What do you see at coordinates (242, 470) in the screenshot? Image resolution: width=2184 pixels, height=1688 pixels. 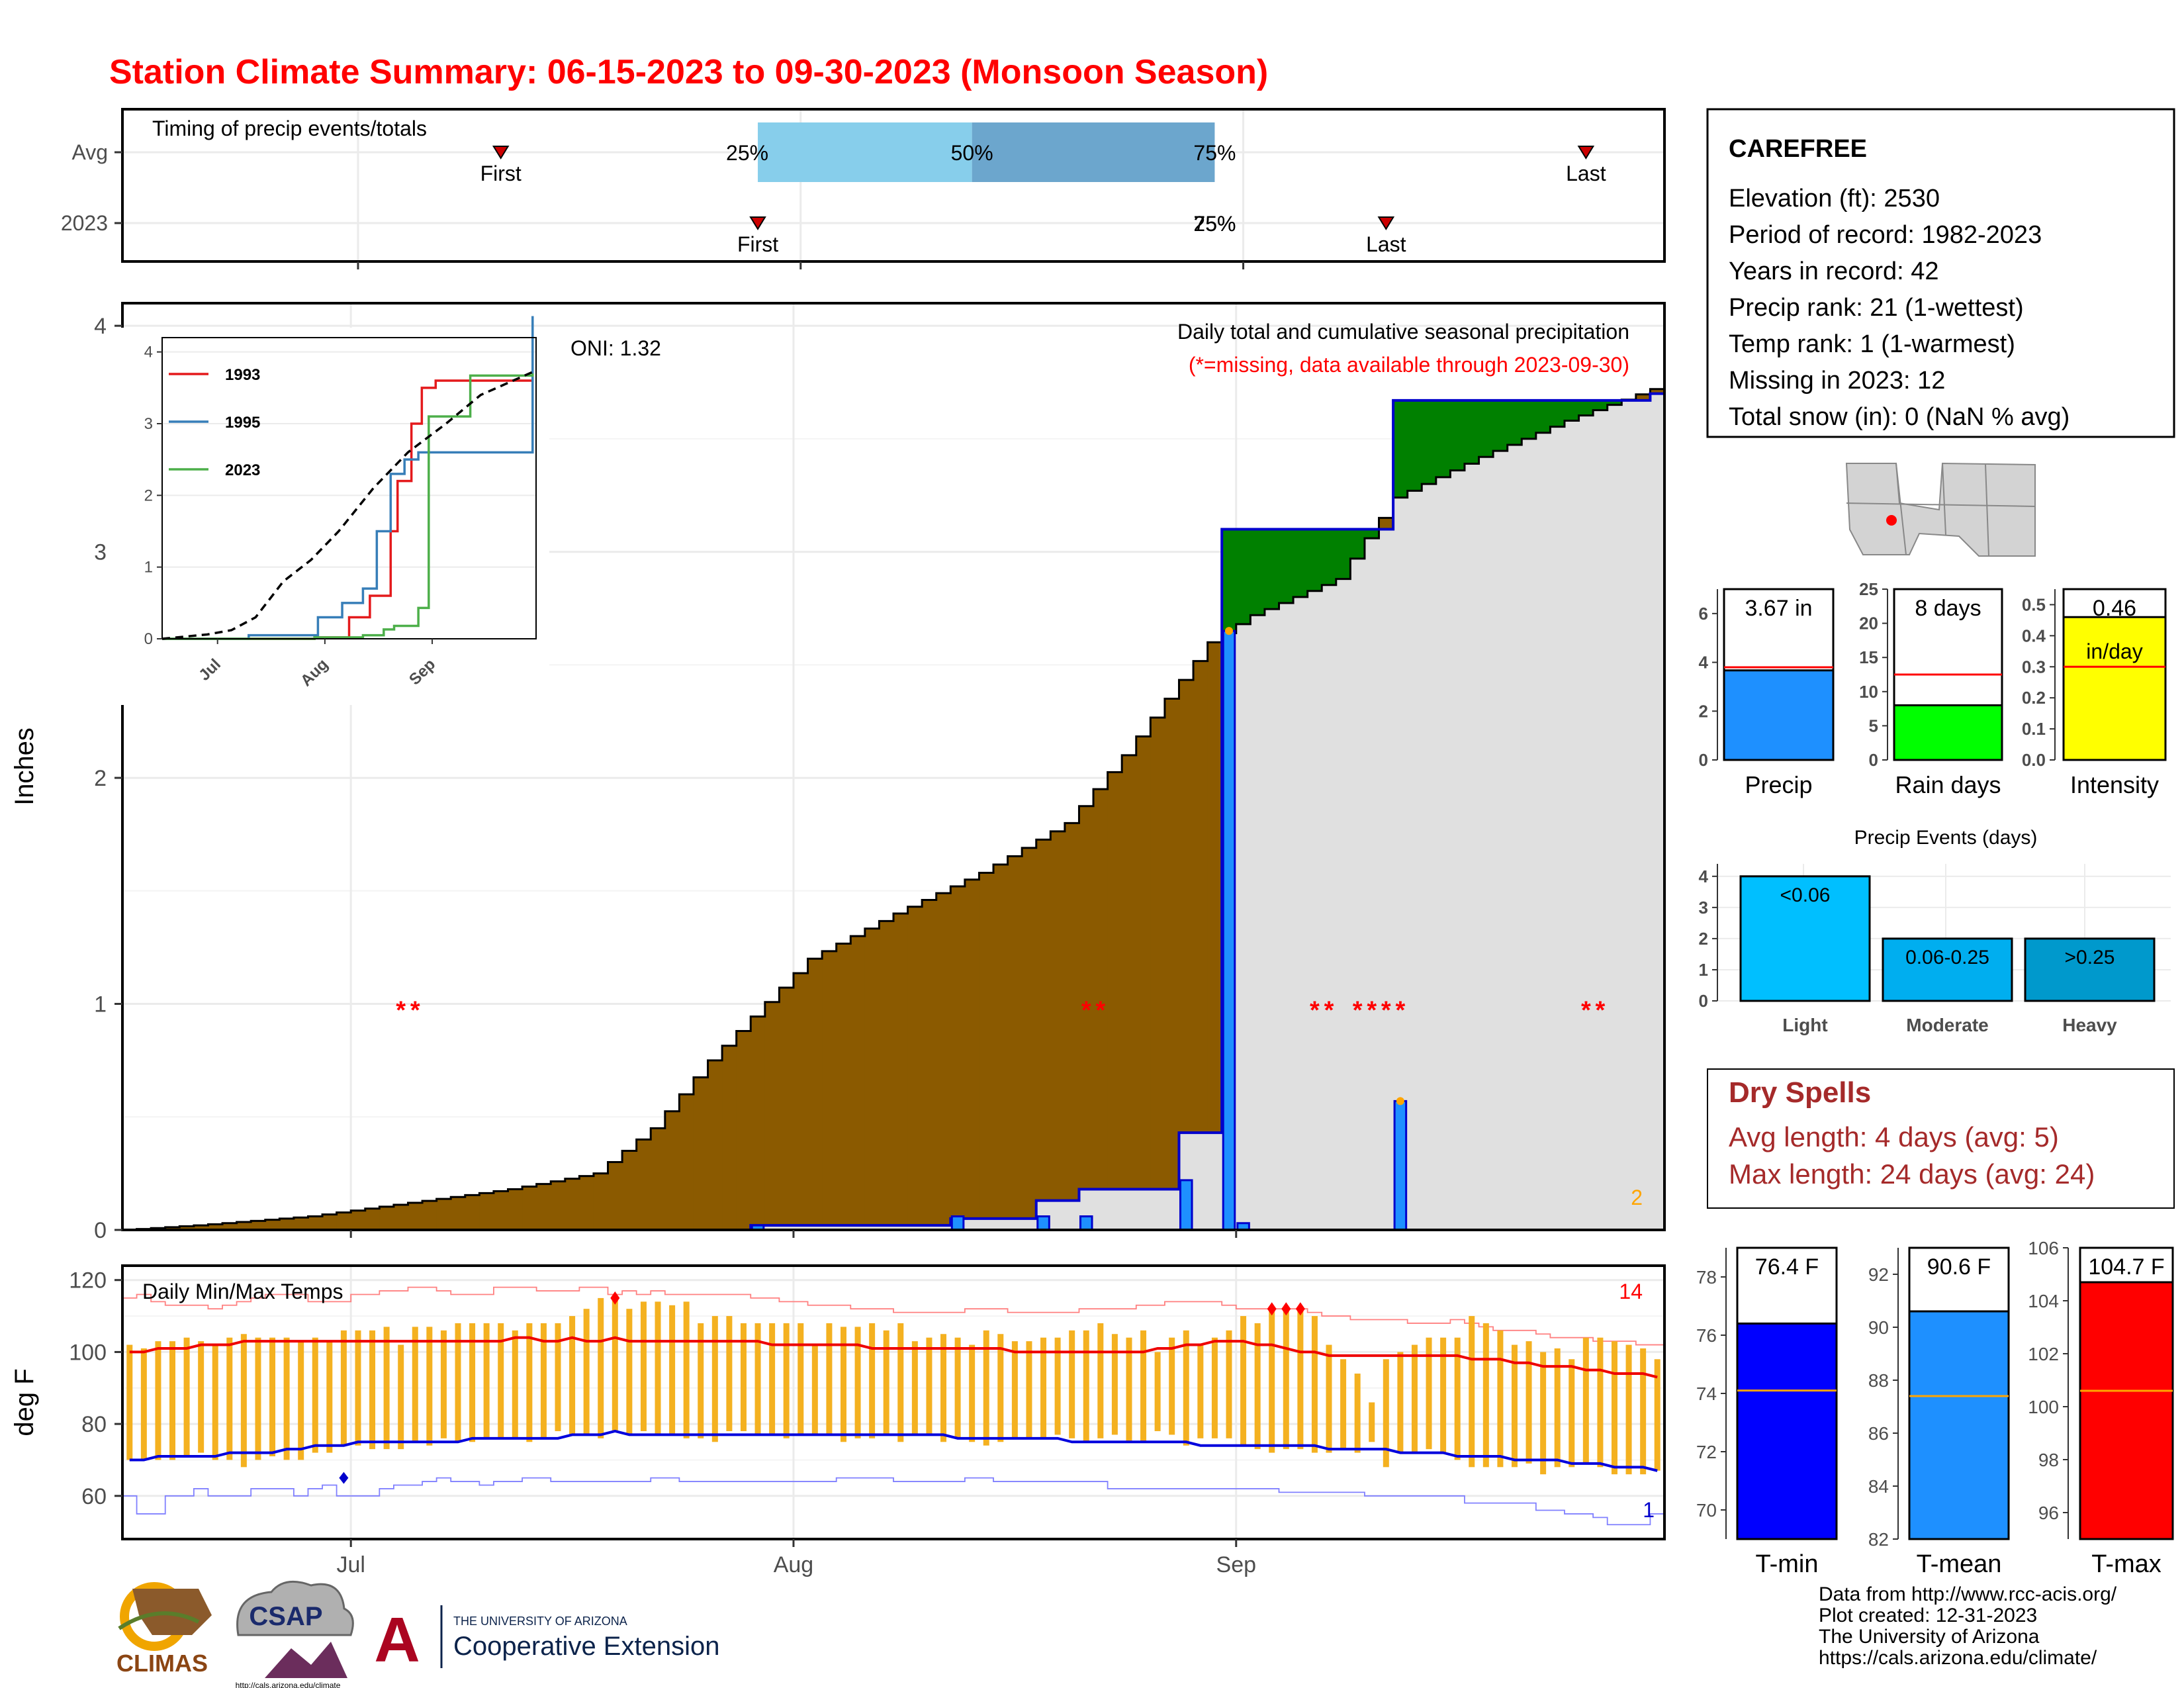 I see `inset-legend-label: 2023` at bounding box center [242, 470].